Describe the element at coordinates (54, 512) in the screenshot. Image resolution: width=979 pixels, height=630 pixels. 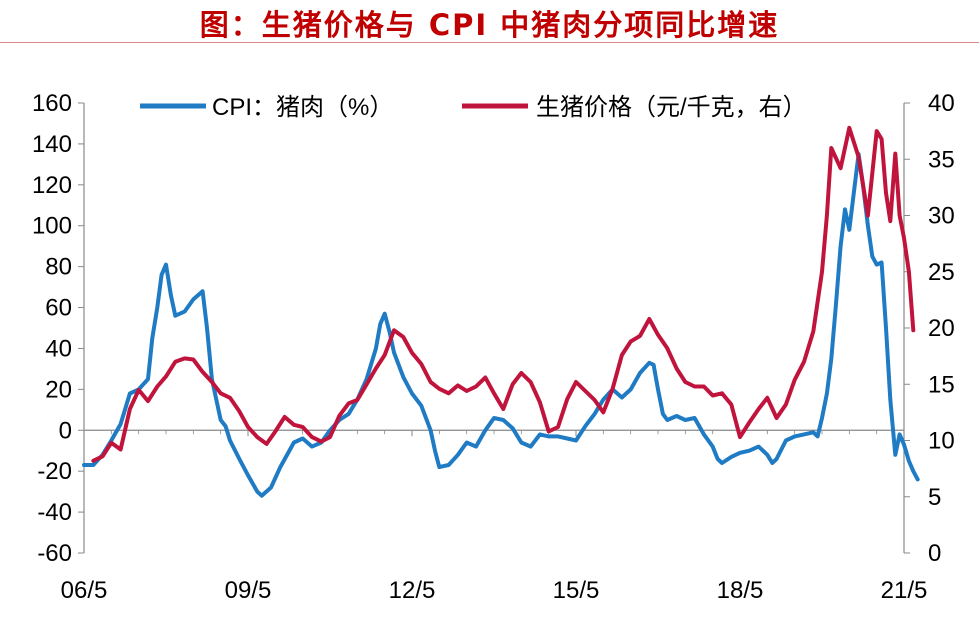
I see `left-tick-label: -40` at that location.